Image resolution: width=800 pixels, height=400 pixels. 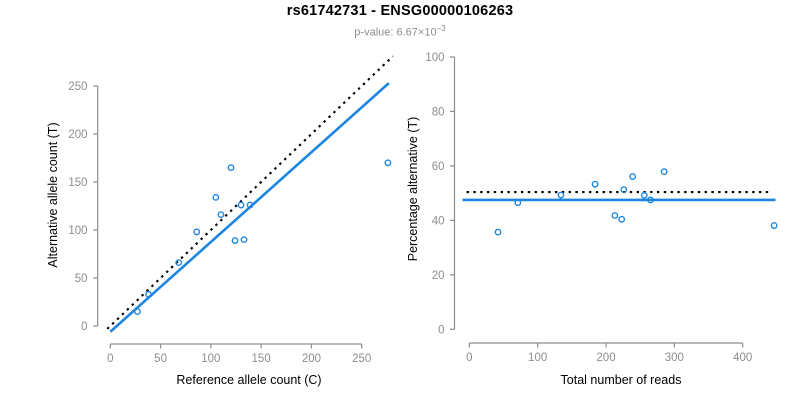 What do you see at coordinates (621, 380) in the screenshot?
I see `right-xaxis-title: Total number of reads` at bounding box center [621, 380].